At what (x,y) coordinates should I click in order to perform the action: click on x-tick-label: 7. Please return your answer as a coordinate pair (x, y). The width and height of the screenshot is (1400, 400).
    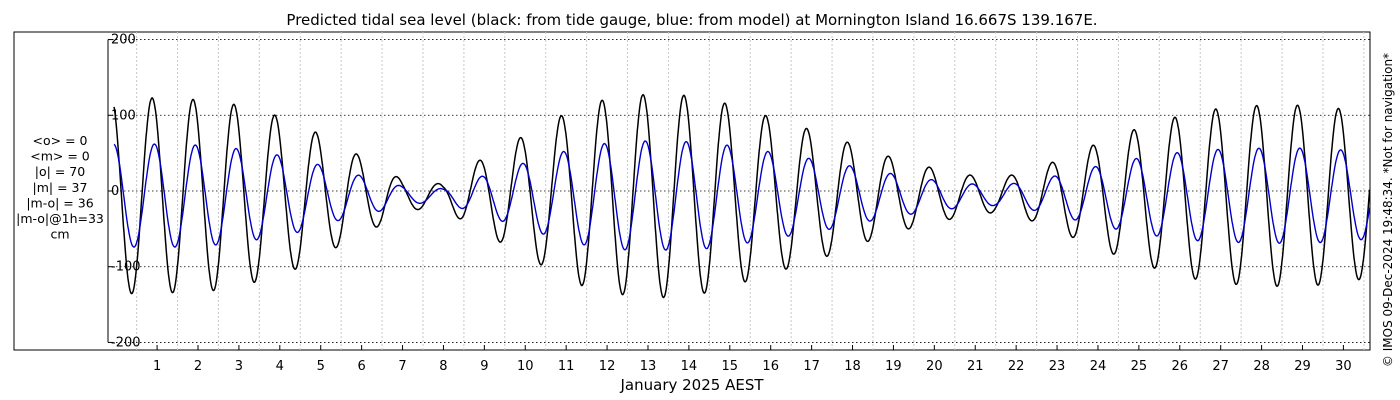
    Looking at the image, I should click on (402, 366).